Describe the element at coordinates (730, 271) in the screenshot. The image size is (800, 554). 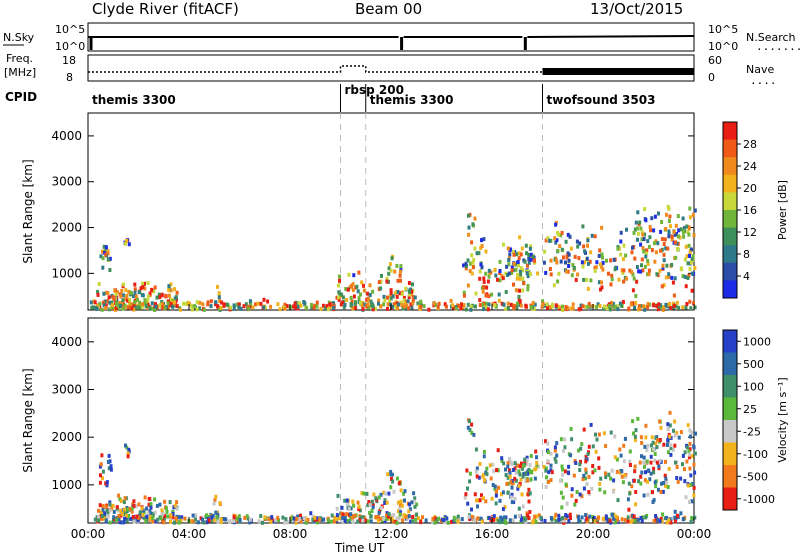
I see `colorbar-swatch` at that location.